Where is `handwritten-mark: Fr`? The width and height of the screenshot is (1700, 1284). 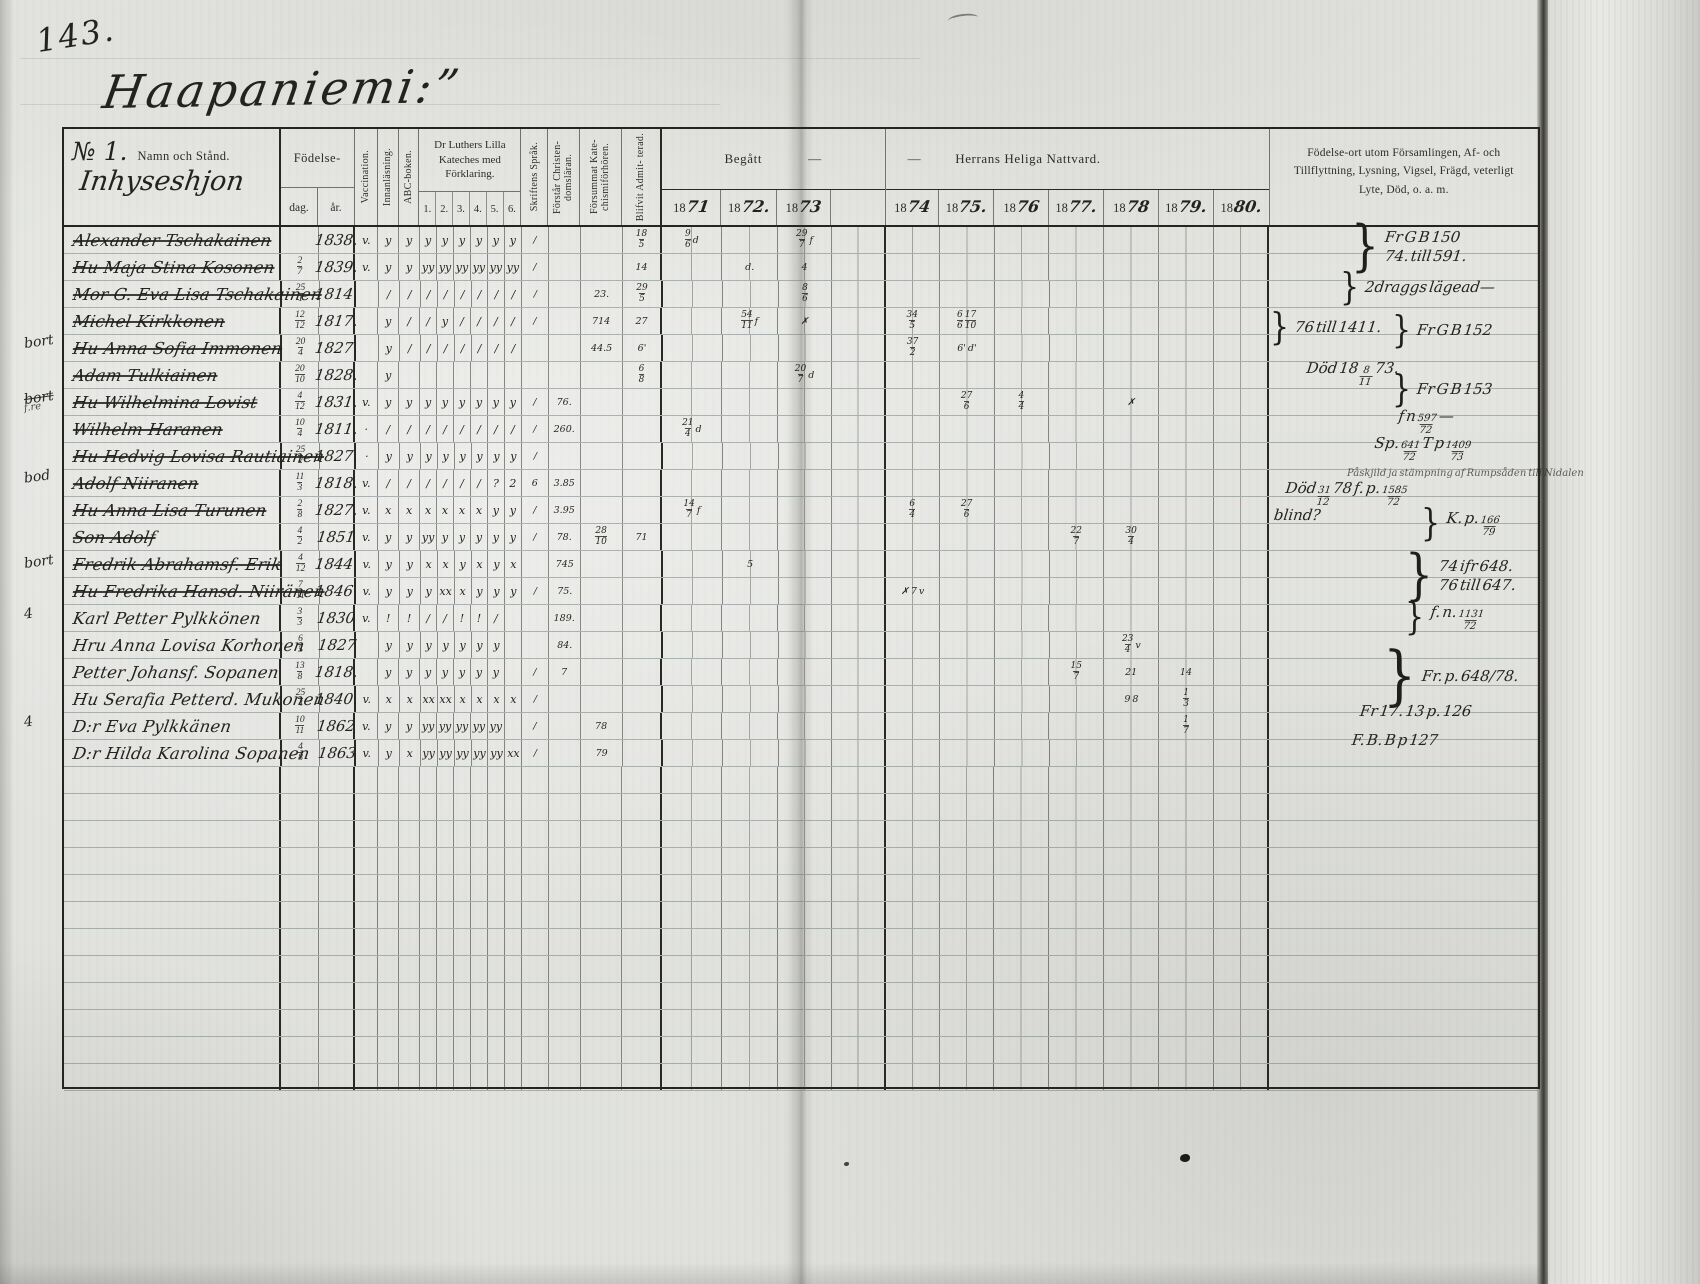
handwritten-mark: Fr is located at coordinates (1368, 711).